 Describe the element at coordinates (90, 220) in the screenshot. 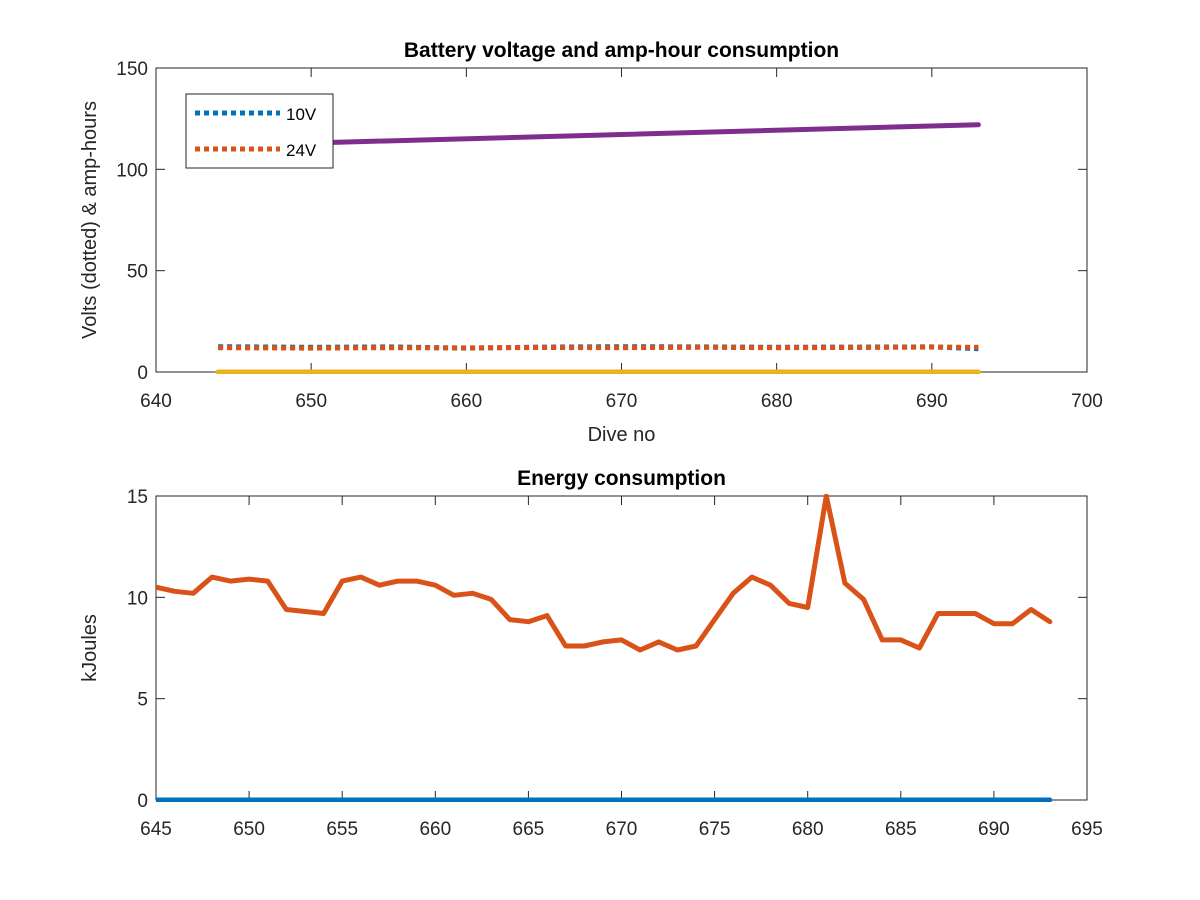

I see `y-axis-label: Volts (dotted) & amp-hours` at that location.